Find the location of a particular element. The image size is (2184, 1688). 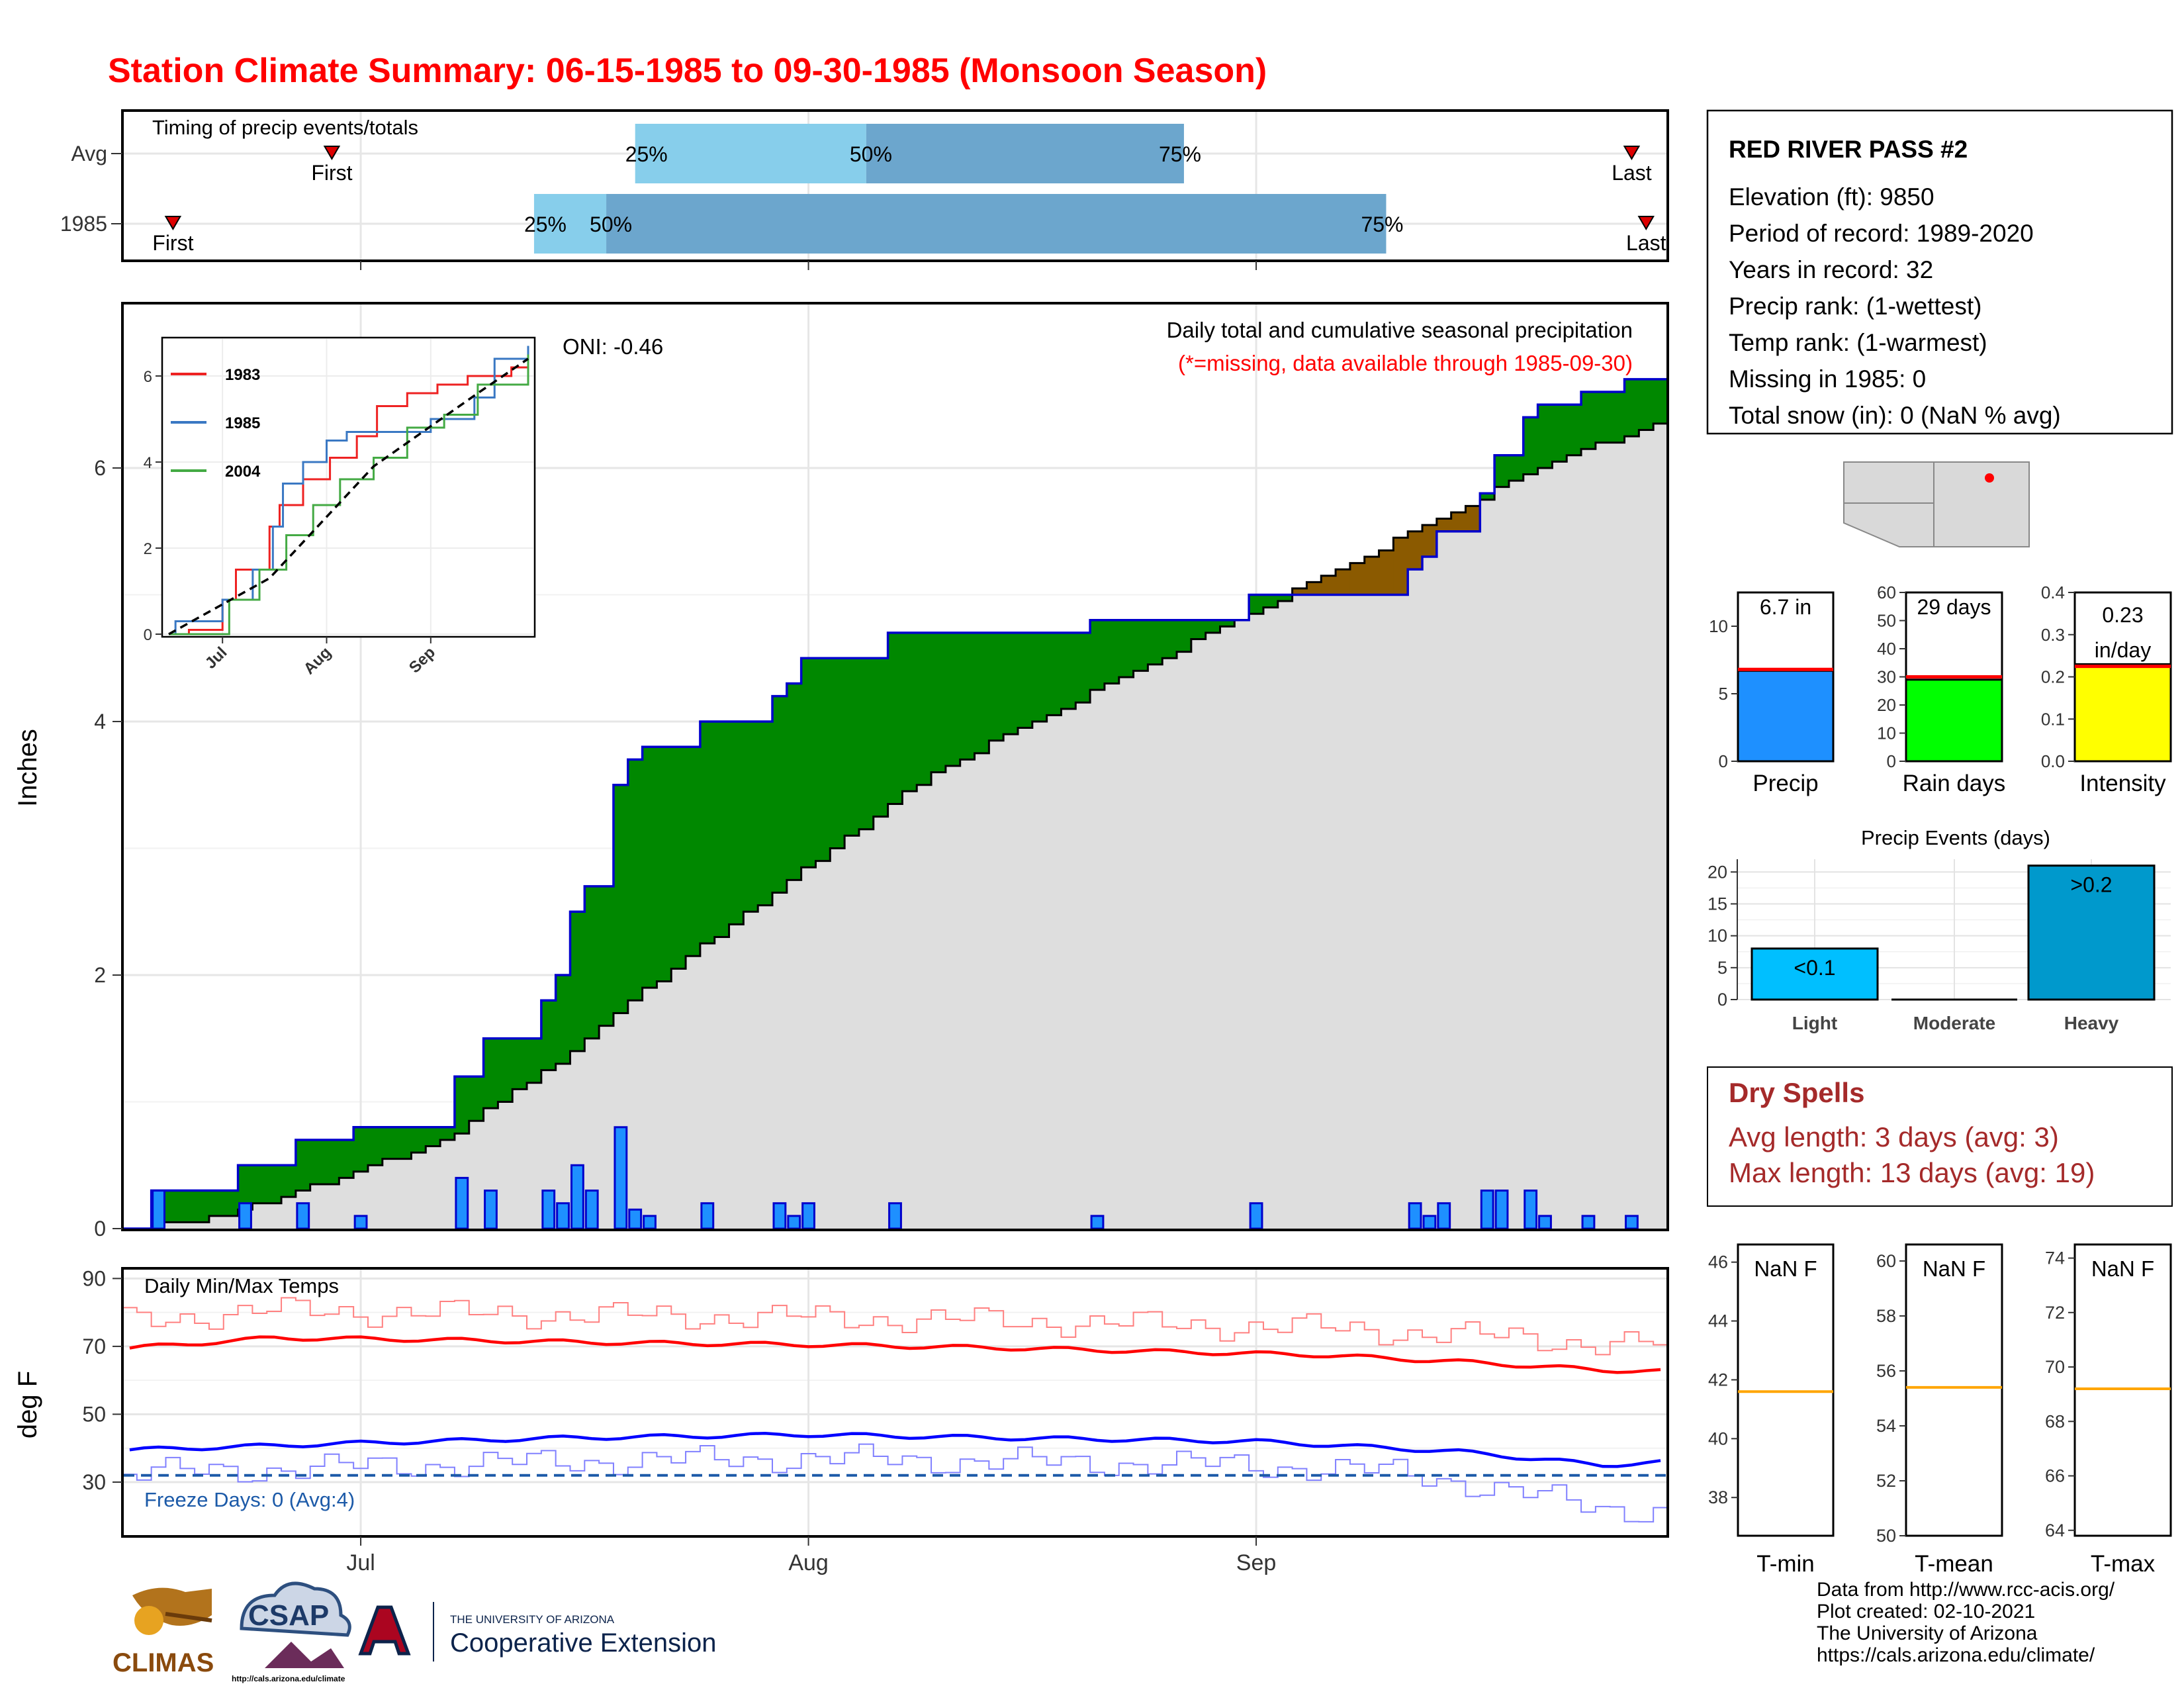

inset-y-tick-label: 2 is located at coordinates (148, 549).